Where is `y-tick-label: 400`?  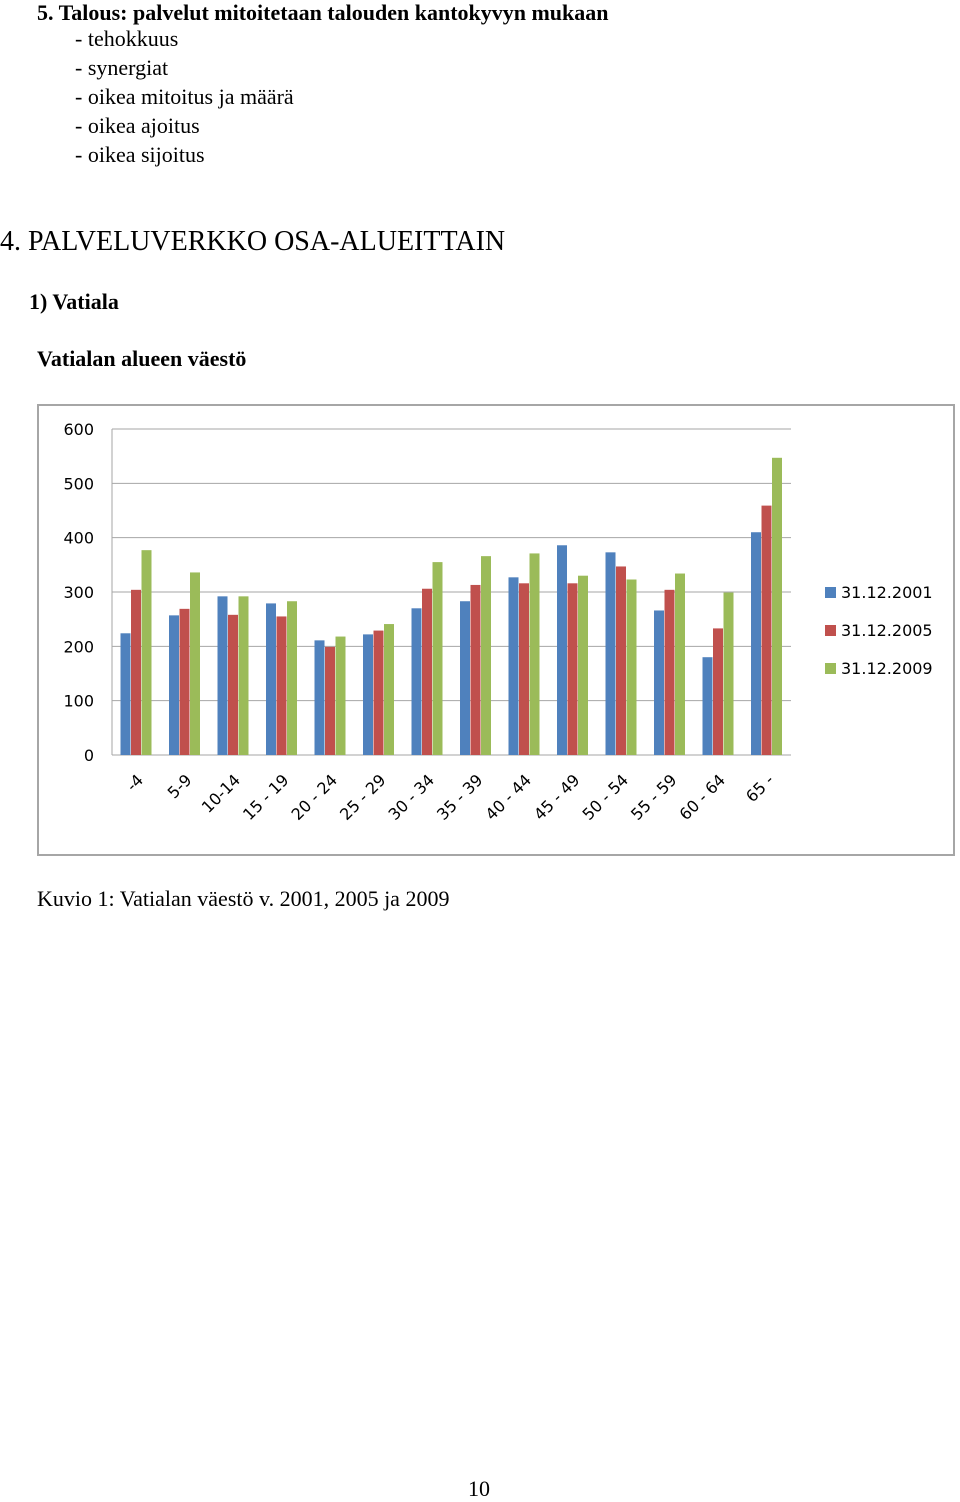
y-tick-label: 400 is located at coordinates (78, 538).